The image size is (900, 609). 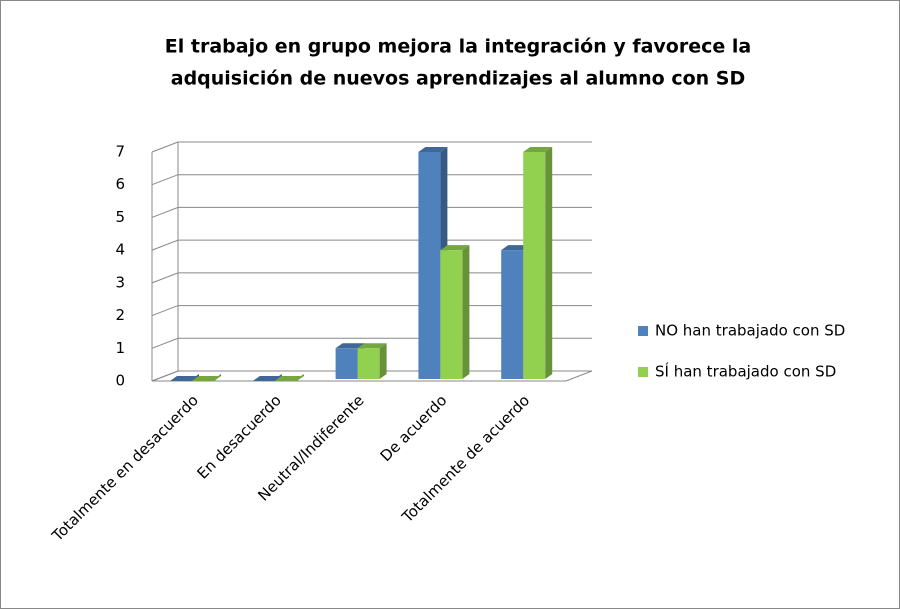 What do you see at coordinates (120, 315) in the screenshot?
I see `y-tick-label: 2` at bounding box center [120, 315].